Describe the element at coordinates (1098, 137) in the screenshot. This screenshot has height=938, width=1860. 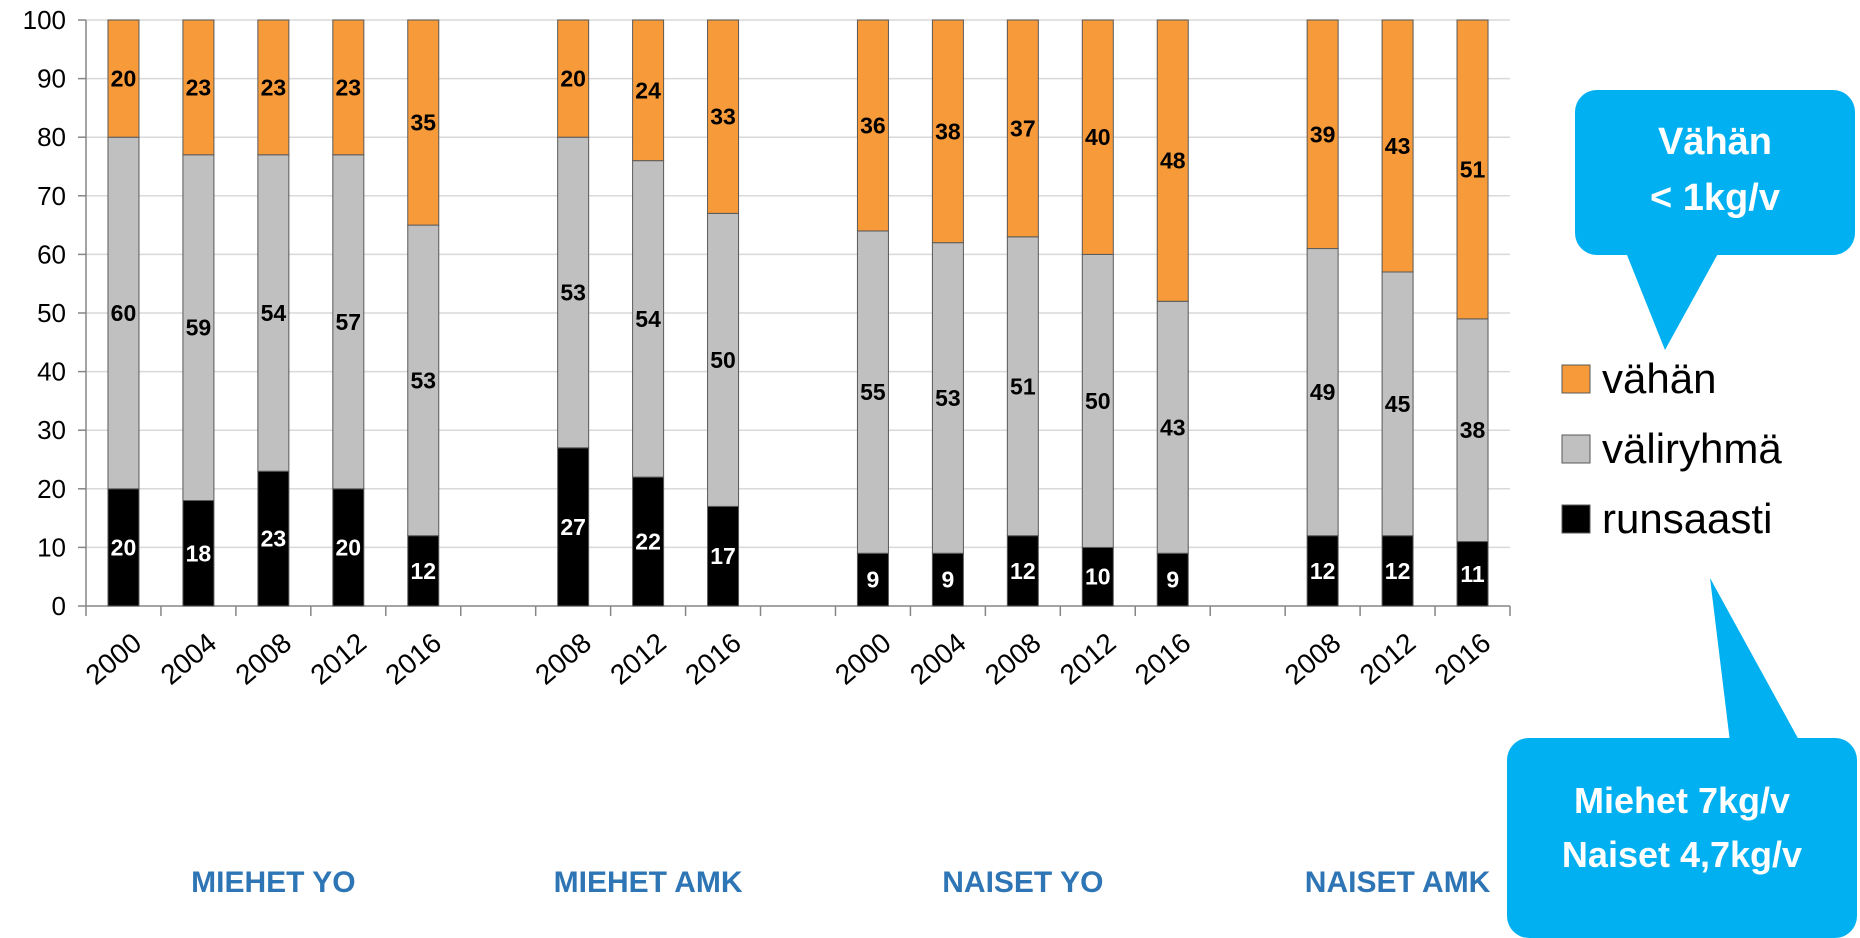
I see `data-label: 40` at that location.